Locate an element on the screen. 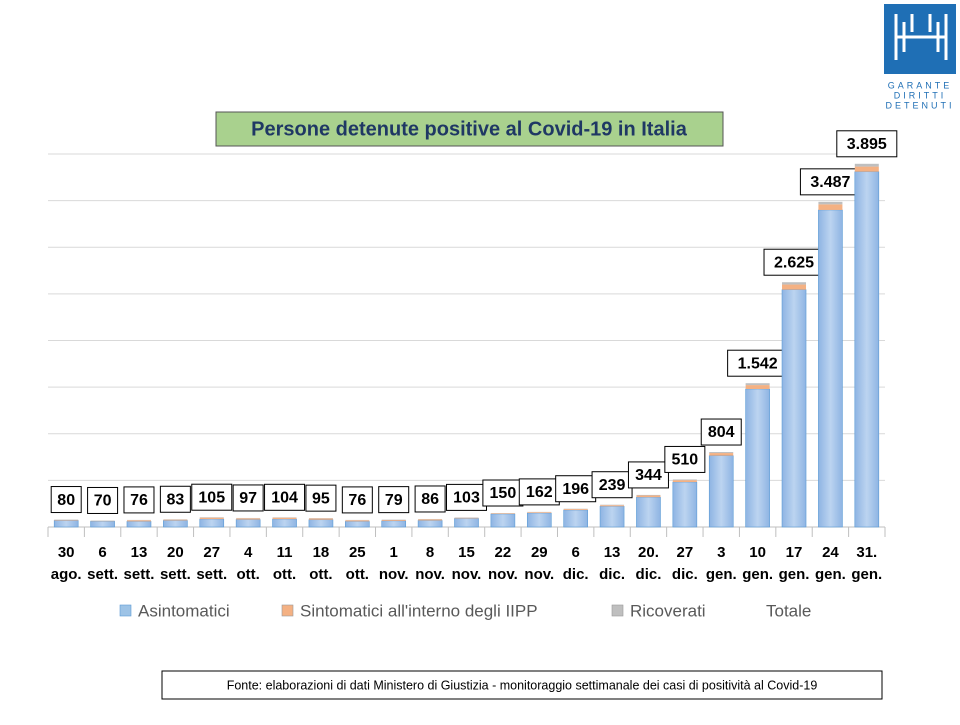 This screenshot has width=960, height=725. logo-text: GARANTE is located at coordinates (920, 85).